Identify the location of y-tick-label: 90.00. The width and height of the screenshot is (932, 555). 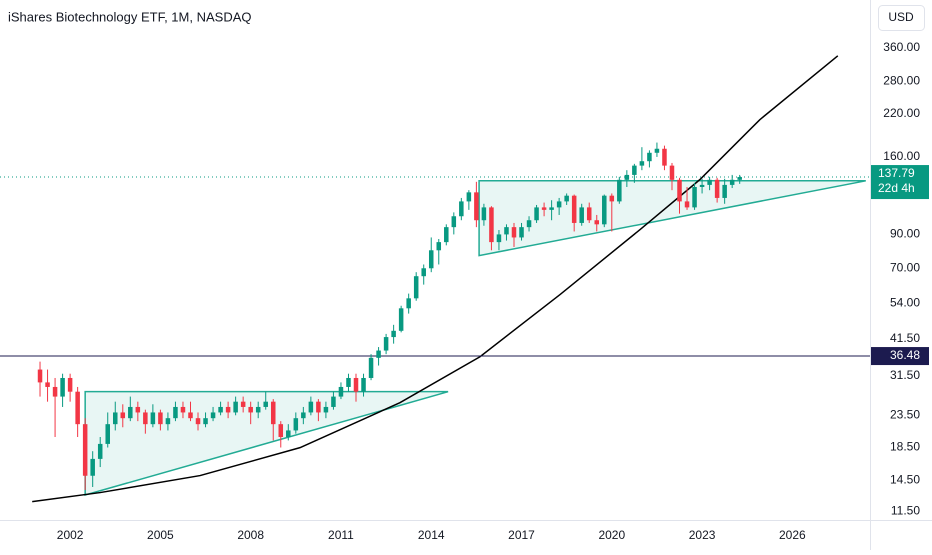
(905, 234).